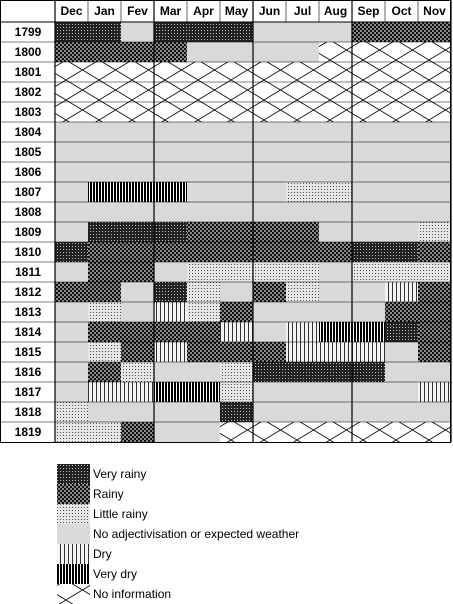  I want to click on month-label: Oct, so click(401, 11).